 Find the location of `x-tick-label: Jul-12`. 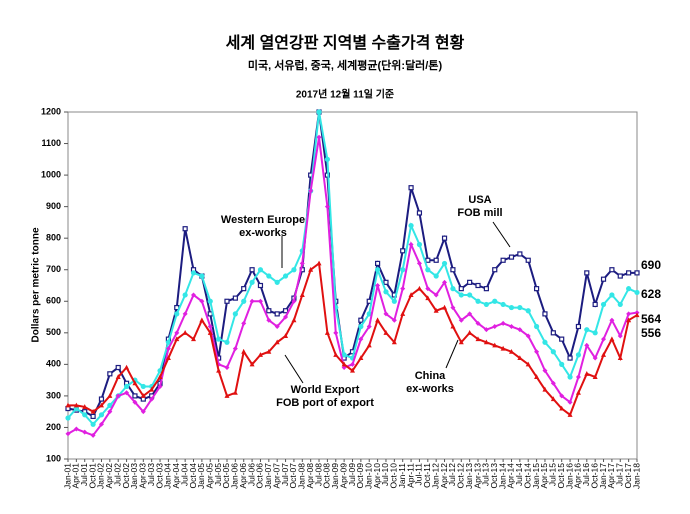

x-tick-label: Jul-12 is located at coordinates (452, 474).